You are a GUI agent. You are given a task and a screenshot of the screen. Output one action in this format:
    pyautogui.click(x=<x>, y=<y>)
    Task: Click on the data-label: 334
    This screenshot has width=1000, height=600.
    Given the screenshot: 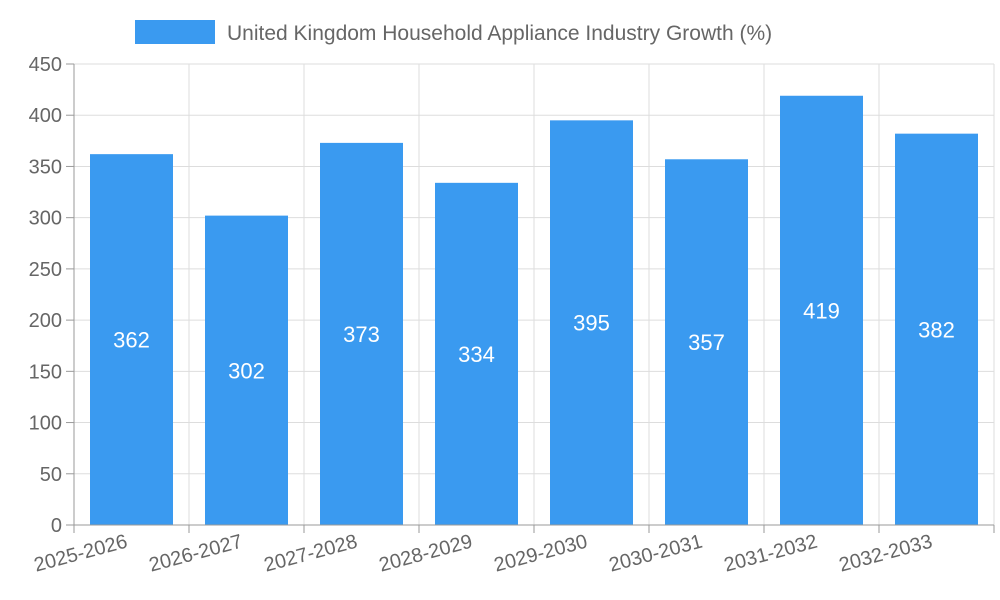 What is the action you would take?
    pyautogui.click(x=476, y=354)
    